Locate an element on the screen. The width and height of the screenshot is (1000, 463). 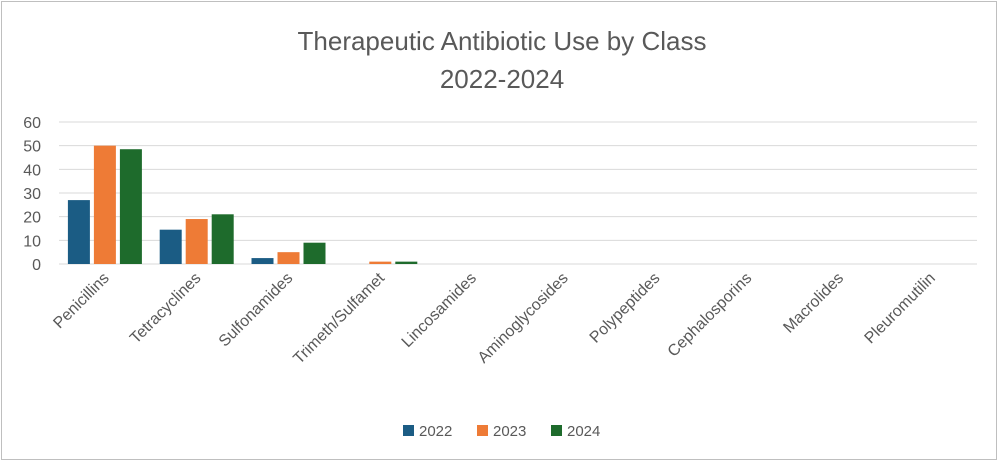
x-tick-label: Macrolides is located at coordinates (813, 303).